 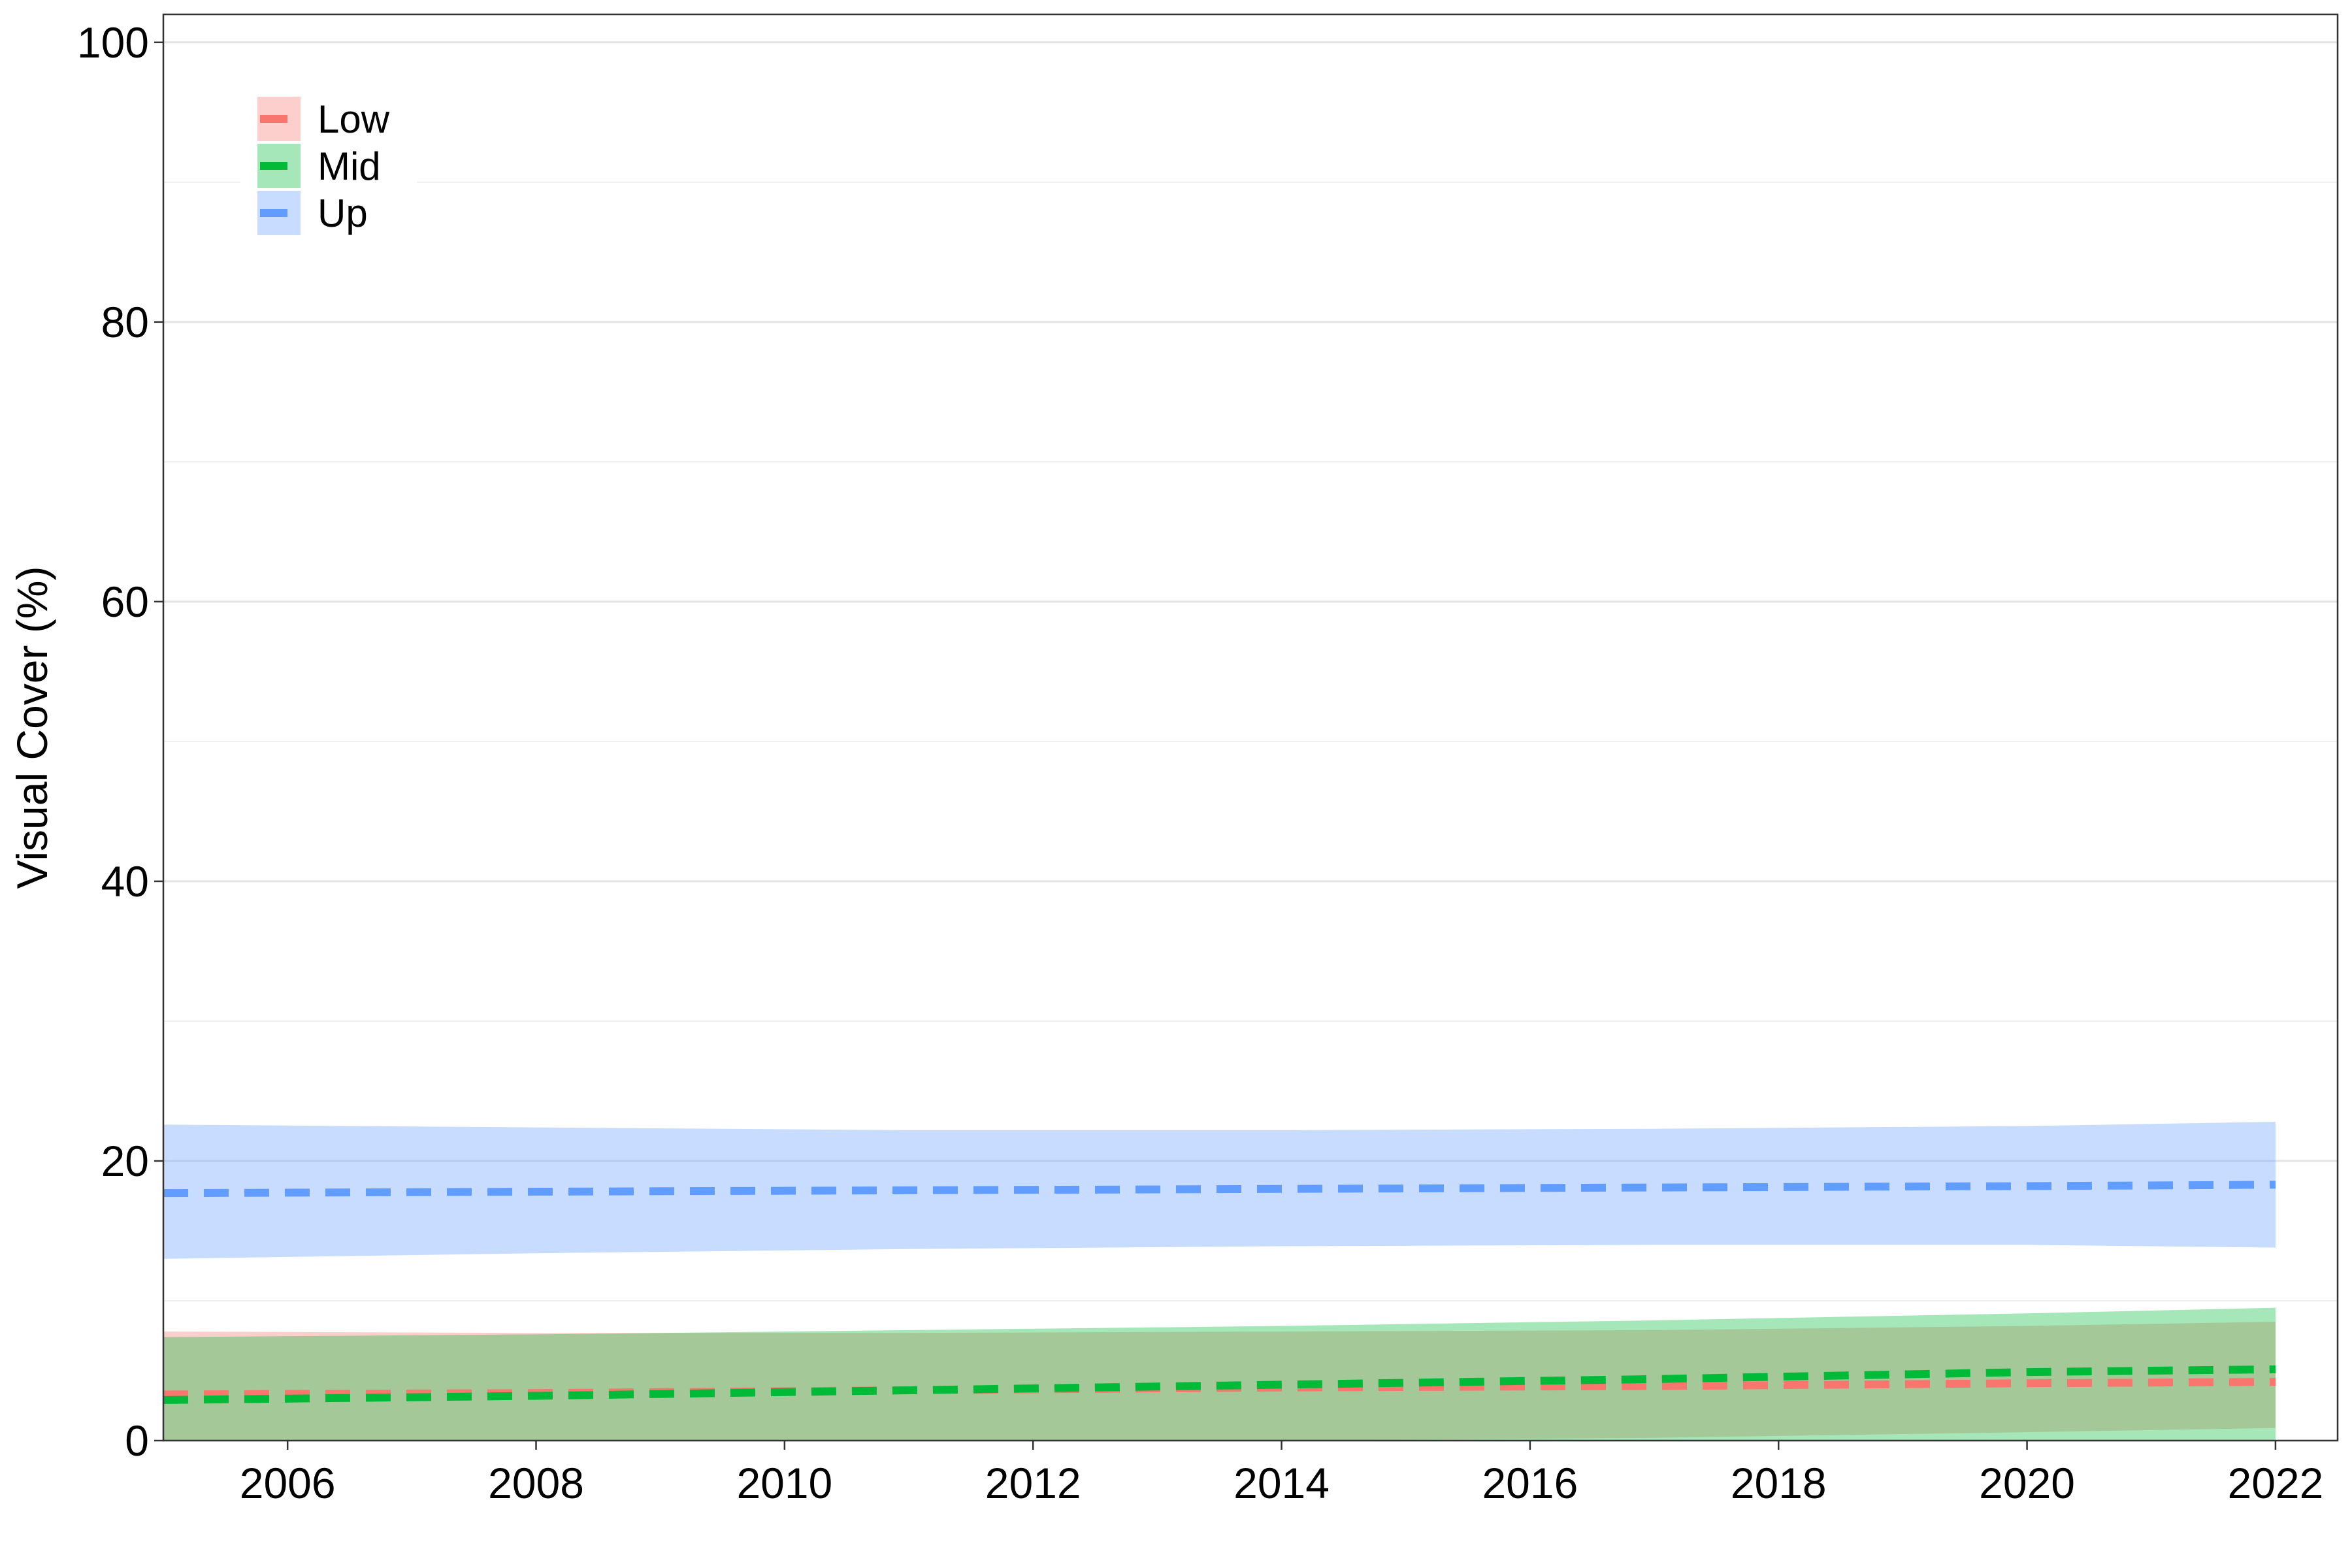 What do you see at coordinates (2027, 1483) in the screenshot?
I see `x-tick-label: 2020` at bounding box center [2027, 1483].